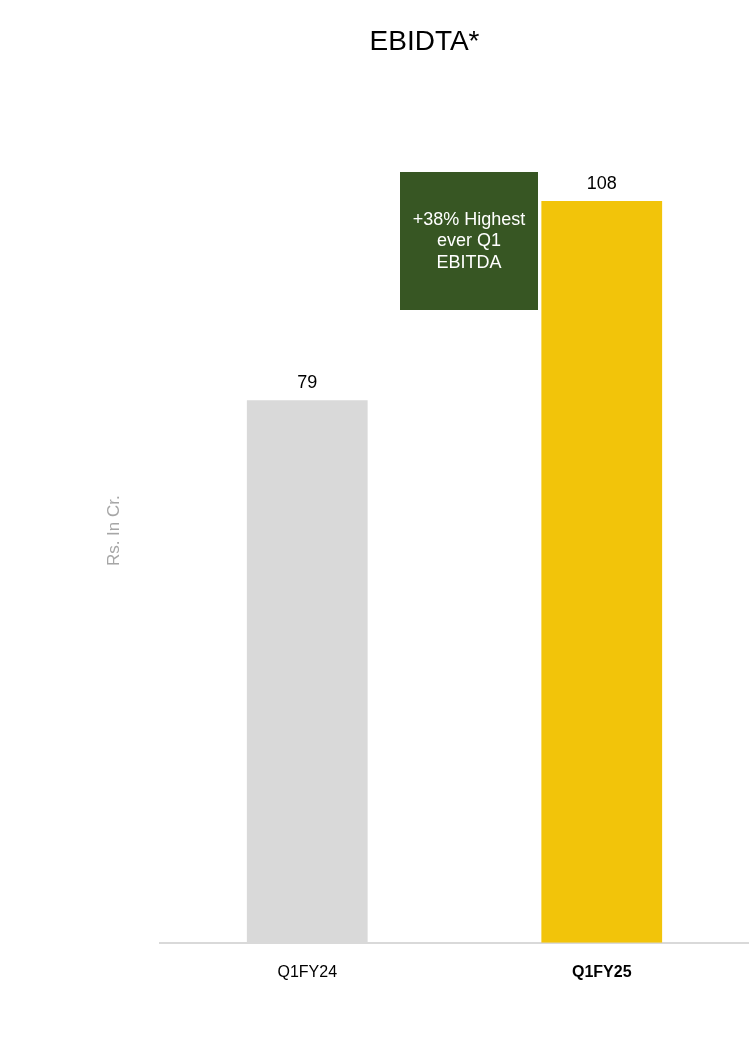 This screenshot has width=749, height=1044. What do you see at coordinates (601, 182) in the screenshot?
I see `data-label: 108` at bounding box center [601, 182].